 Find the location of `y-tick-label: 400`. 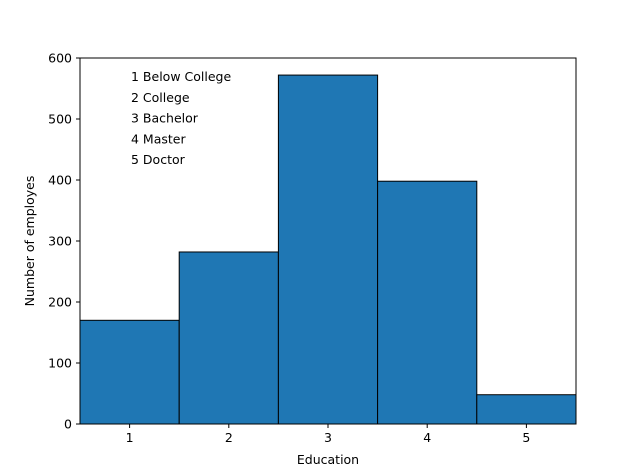

y-tick-label: 400 is located at coordinates (60, 180).